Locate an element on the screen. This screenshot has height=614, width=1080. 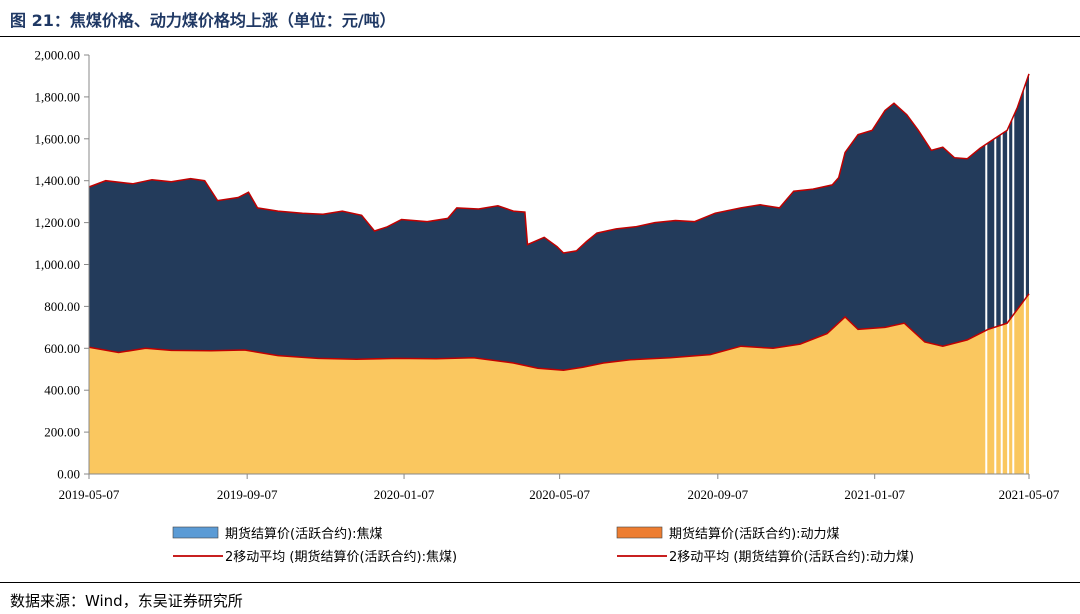
top-rule is located at coordinates (540, 36).